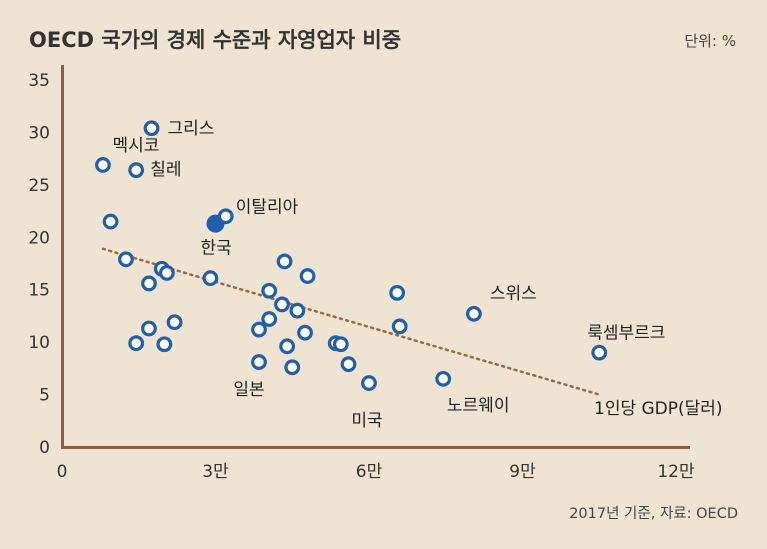  I want to click on point-label: 스위스, so click(513, 294).